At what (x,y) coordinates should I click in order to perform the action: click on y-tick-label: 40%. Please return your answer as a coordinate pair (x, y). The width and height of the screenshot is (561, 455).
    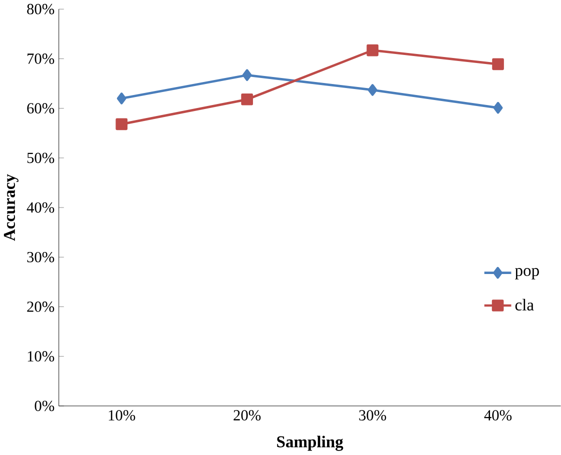
    Looking at the image, I should click on (40, 207).